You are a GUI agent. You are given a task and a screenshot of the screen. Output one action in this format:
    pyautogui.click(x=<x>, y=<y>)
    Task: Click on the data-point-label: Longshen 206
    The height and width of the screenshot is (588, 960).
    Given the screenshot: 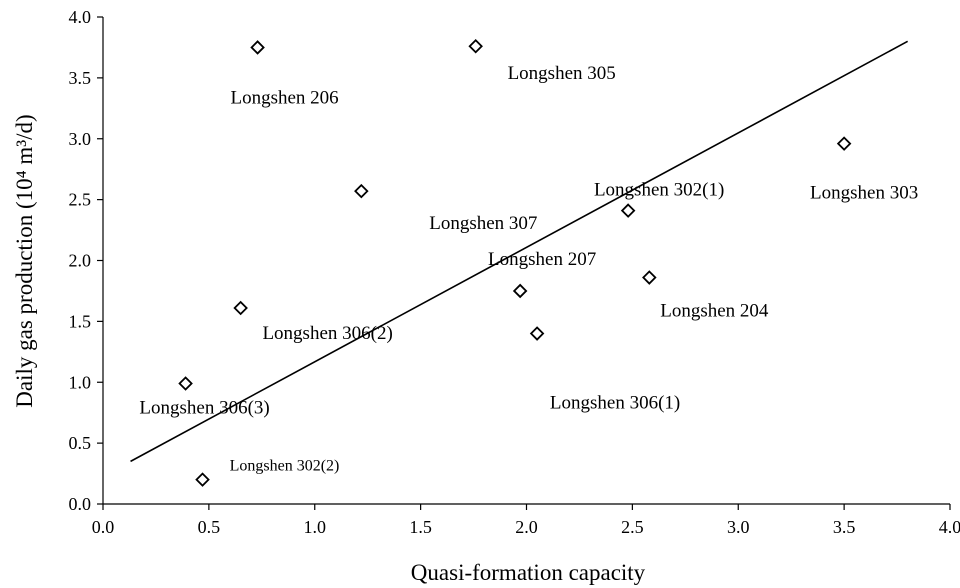 What is the action you would take?
    pyautogui.click(x=284, y=97)
    